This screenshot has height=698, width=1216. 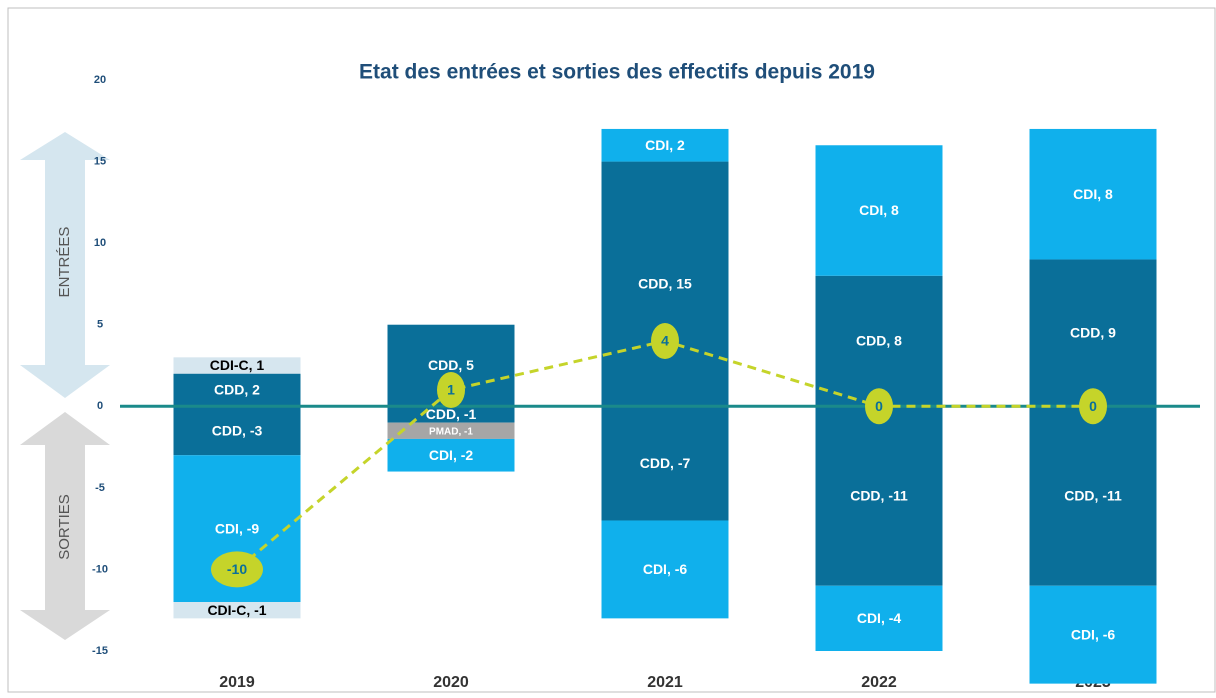 I want to click on data-label: CDI, -2, so click(x=451, y=455).